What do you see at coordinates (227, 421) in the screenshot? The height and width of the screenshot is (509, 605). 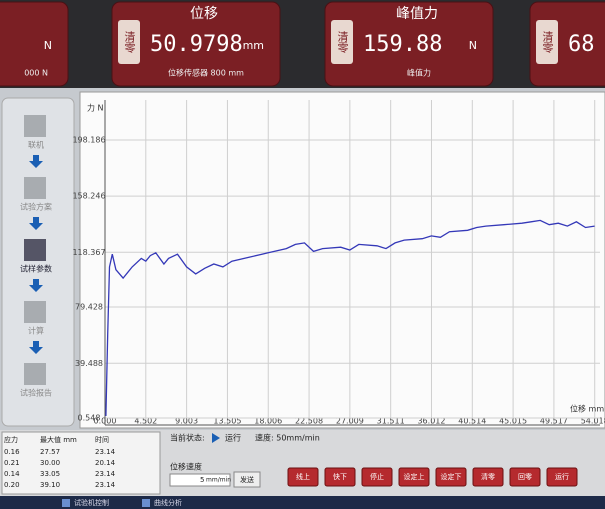 I see `x-tick-label: 13.505` at bounding box center [227, 421].